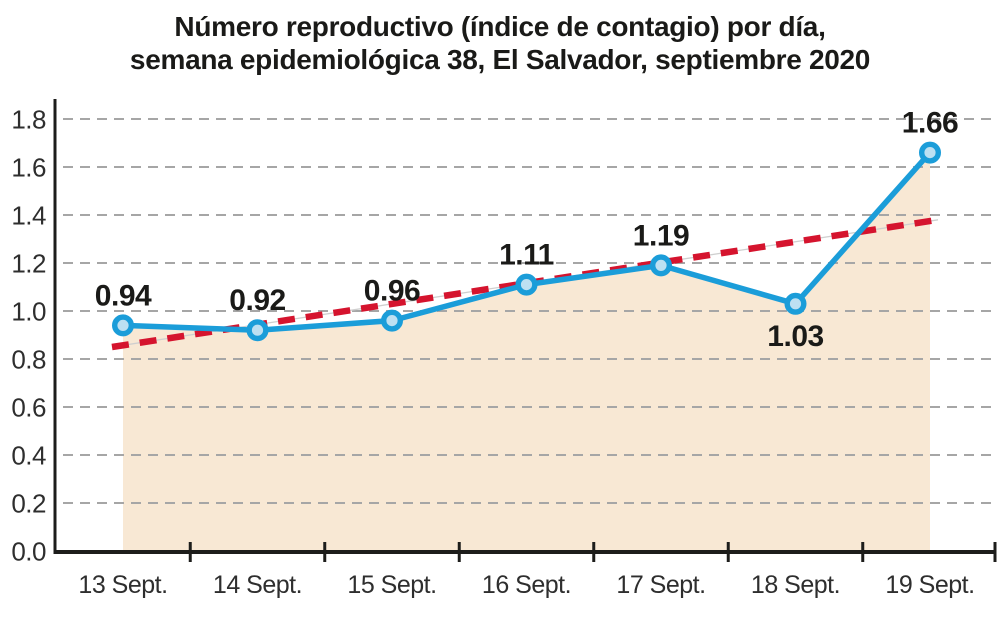  I want to click on y-tick-label: 1.6, so click(28, 168).